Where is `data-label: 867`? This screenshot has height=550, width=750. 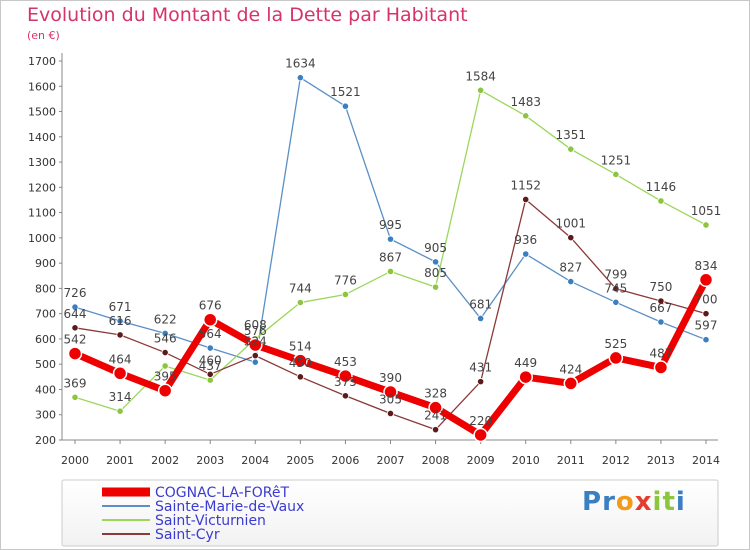 data-label: 867 is located at coordinates (390, 257).